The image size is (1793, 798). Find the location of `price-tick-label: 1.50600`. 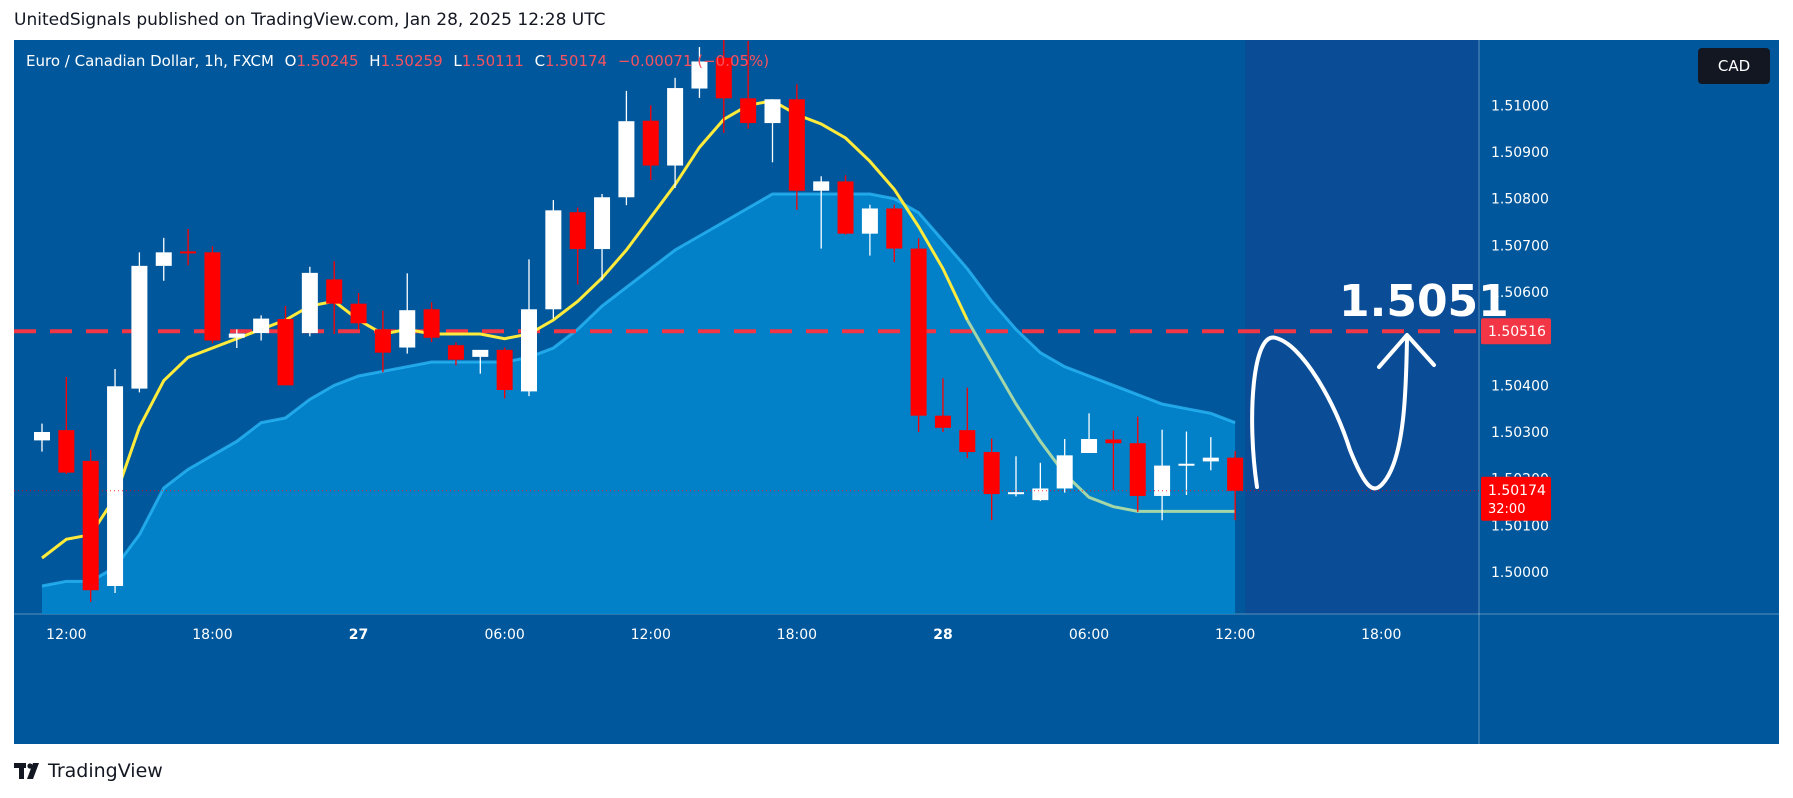

price-tick-label: 1.50600 is located at coordinates (1520, 293).